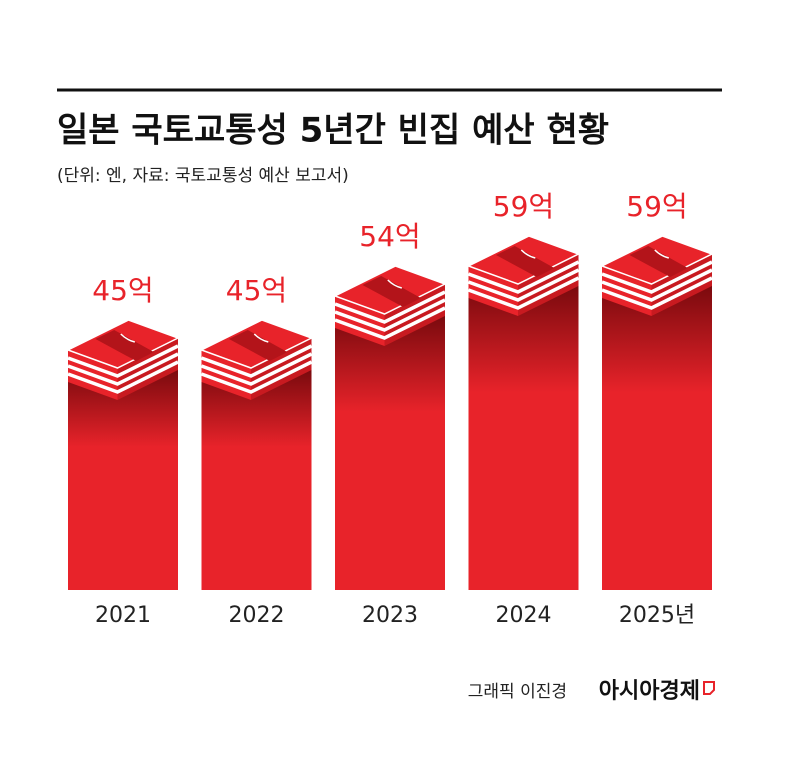  I want to click on credit: 그래픽 이진경, so click(517, 692).